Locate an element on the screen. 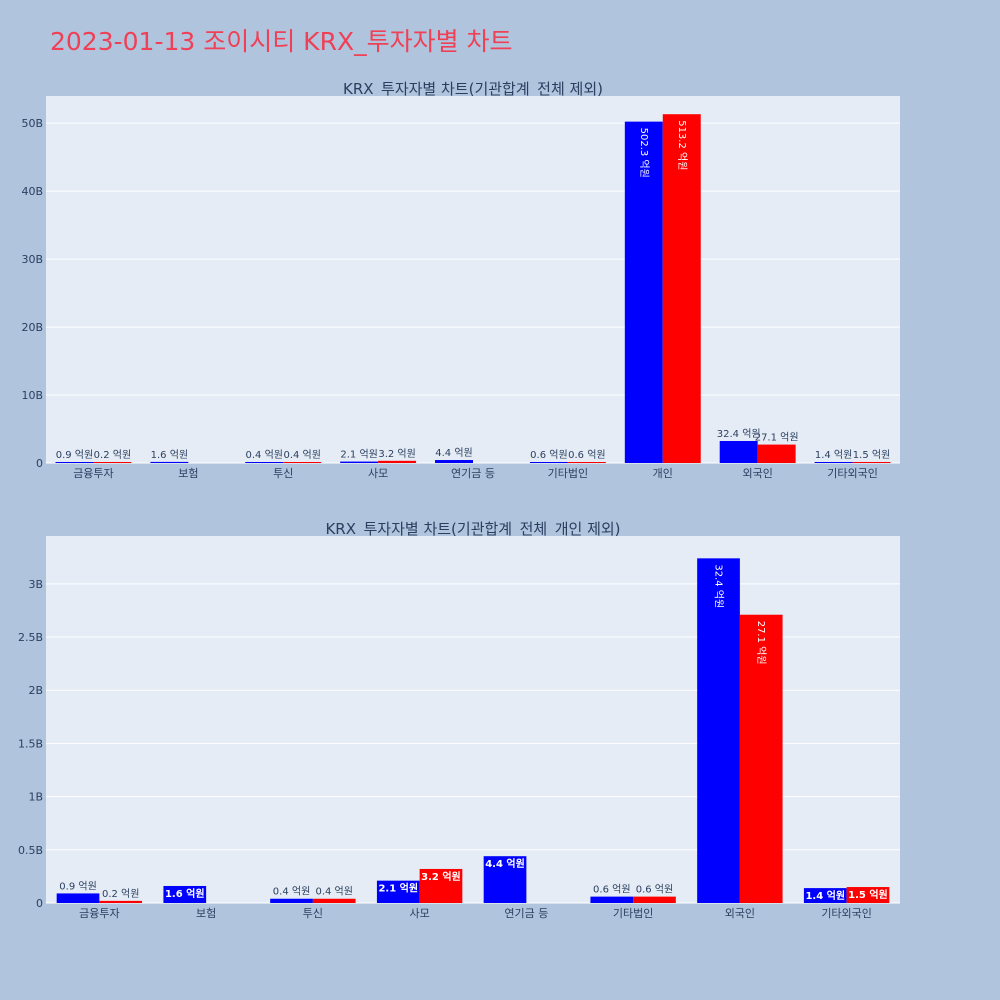 This screenshot has height=1000, width=1000. y-tick-label: 2B is located at coordinates (35, 690).